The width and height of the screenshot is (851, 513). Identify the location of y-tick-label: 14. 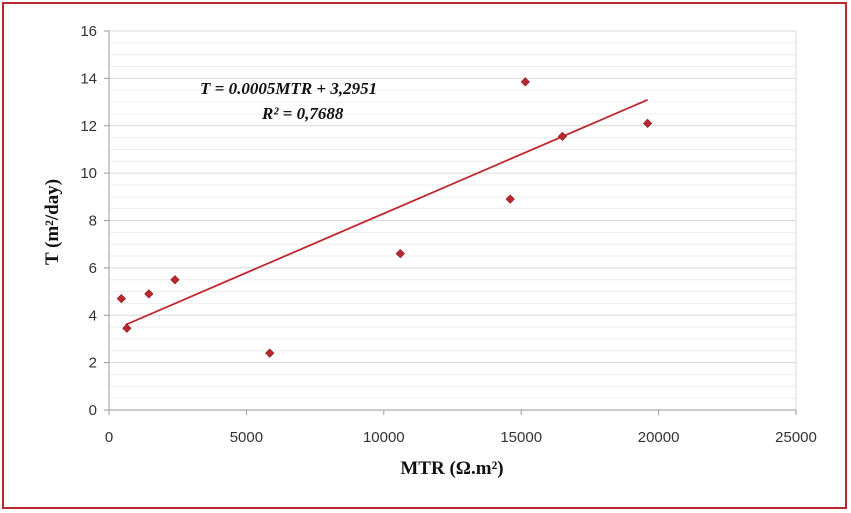
(88, 78).